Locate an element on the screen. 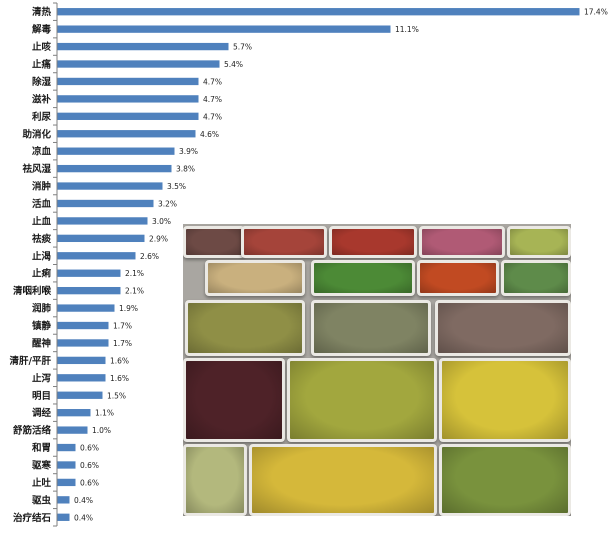 This screenshot has height=538, width=613. y-axis-ticks is located at coordinates (55, 264).